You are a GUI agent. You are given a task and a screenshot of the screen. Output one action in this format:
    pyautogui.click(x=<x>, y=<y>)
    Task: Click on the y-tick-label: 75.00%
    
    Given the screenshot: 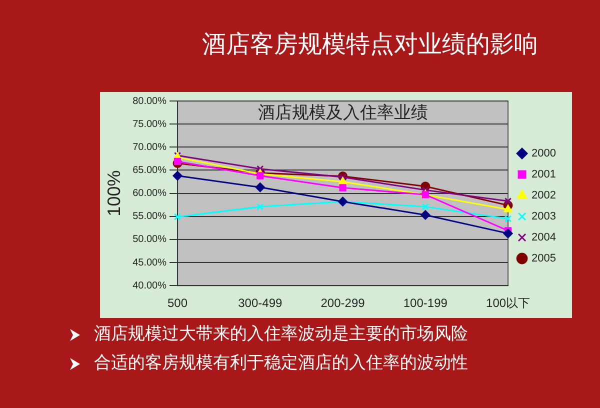 What is the action you would take?
    pyautogui.click(x=149, y=124)
    